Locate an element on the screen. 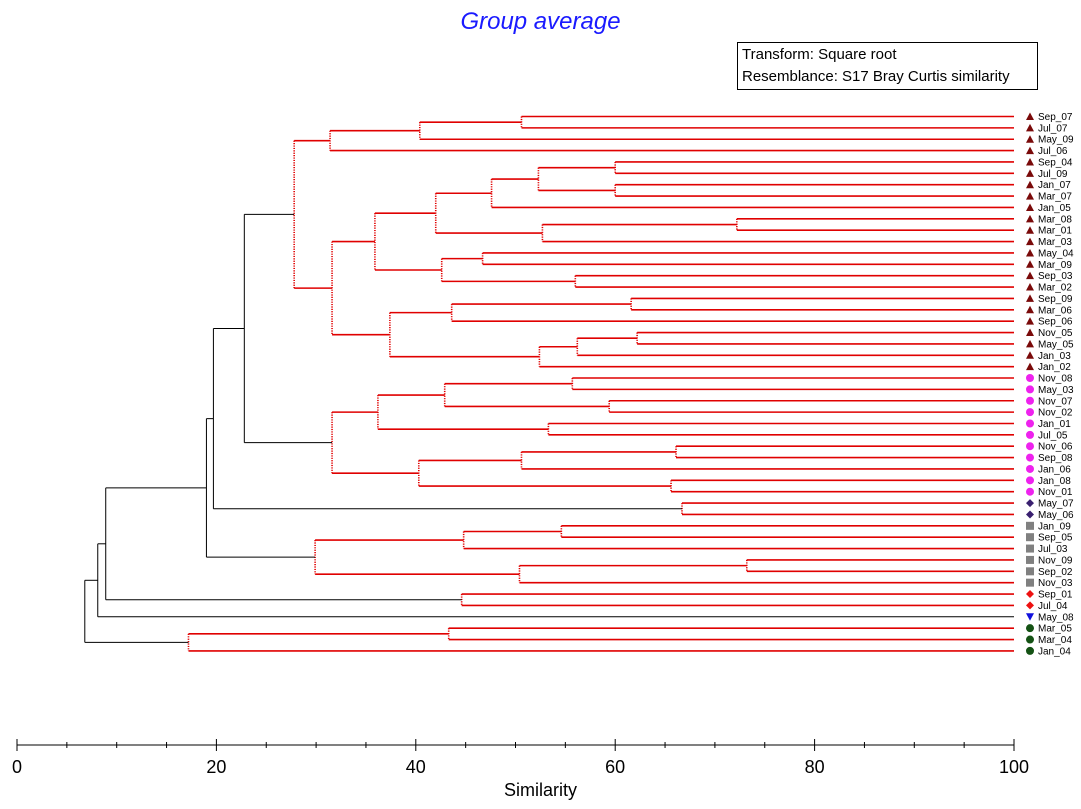 The height and width of the screenshot is (809, 1081). leaf-label: Mar_07 is located at coordinates (1055, 197).